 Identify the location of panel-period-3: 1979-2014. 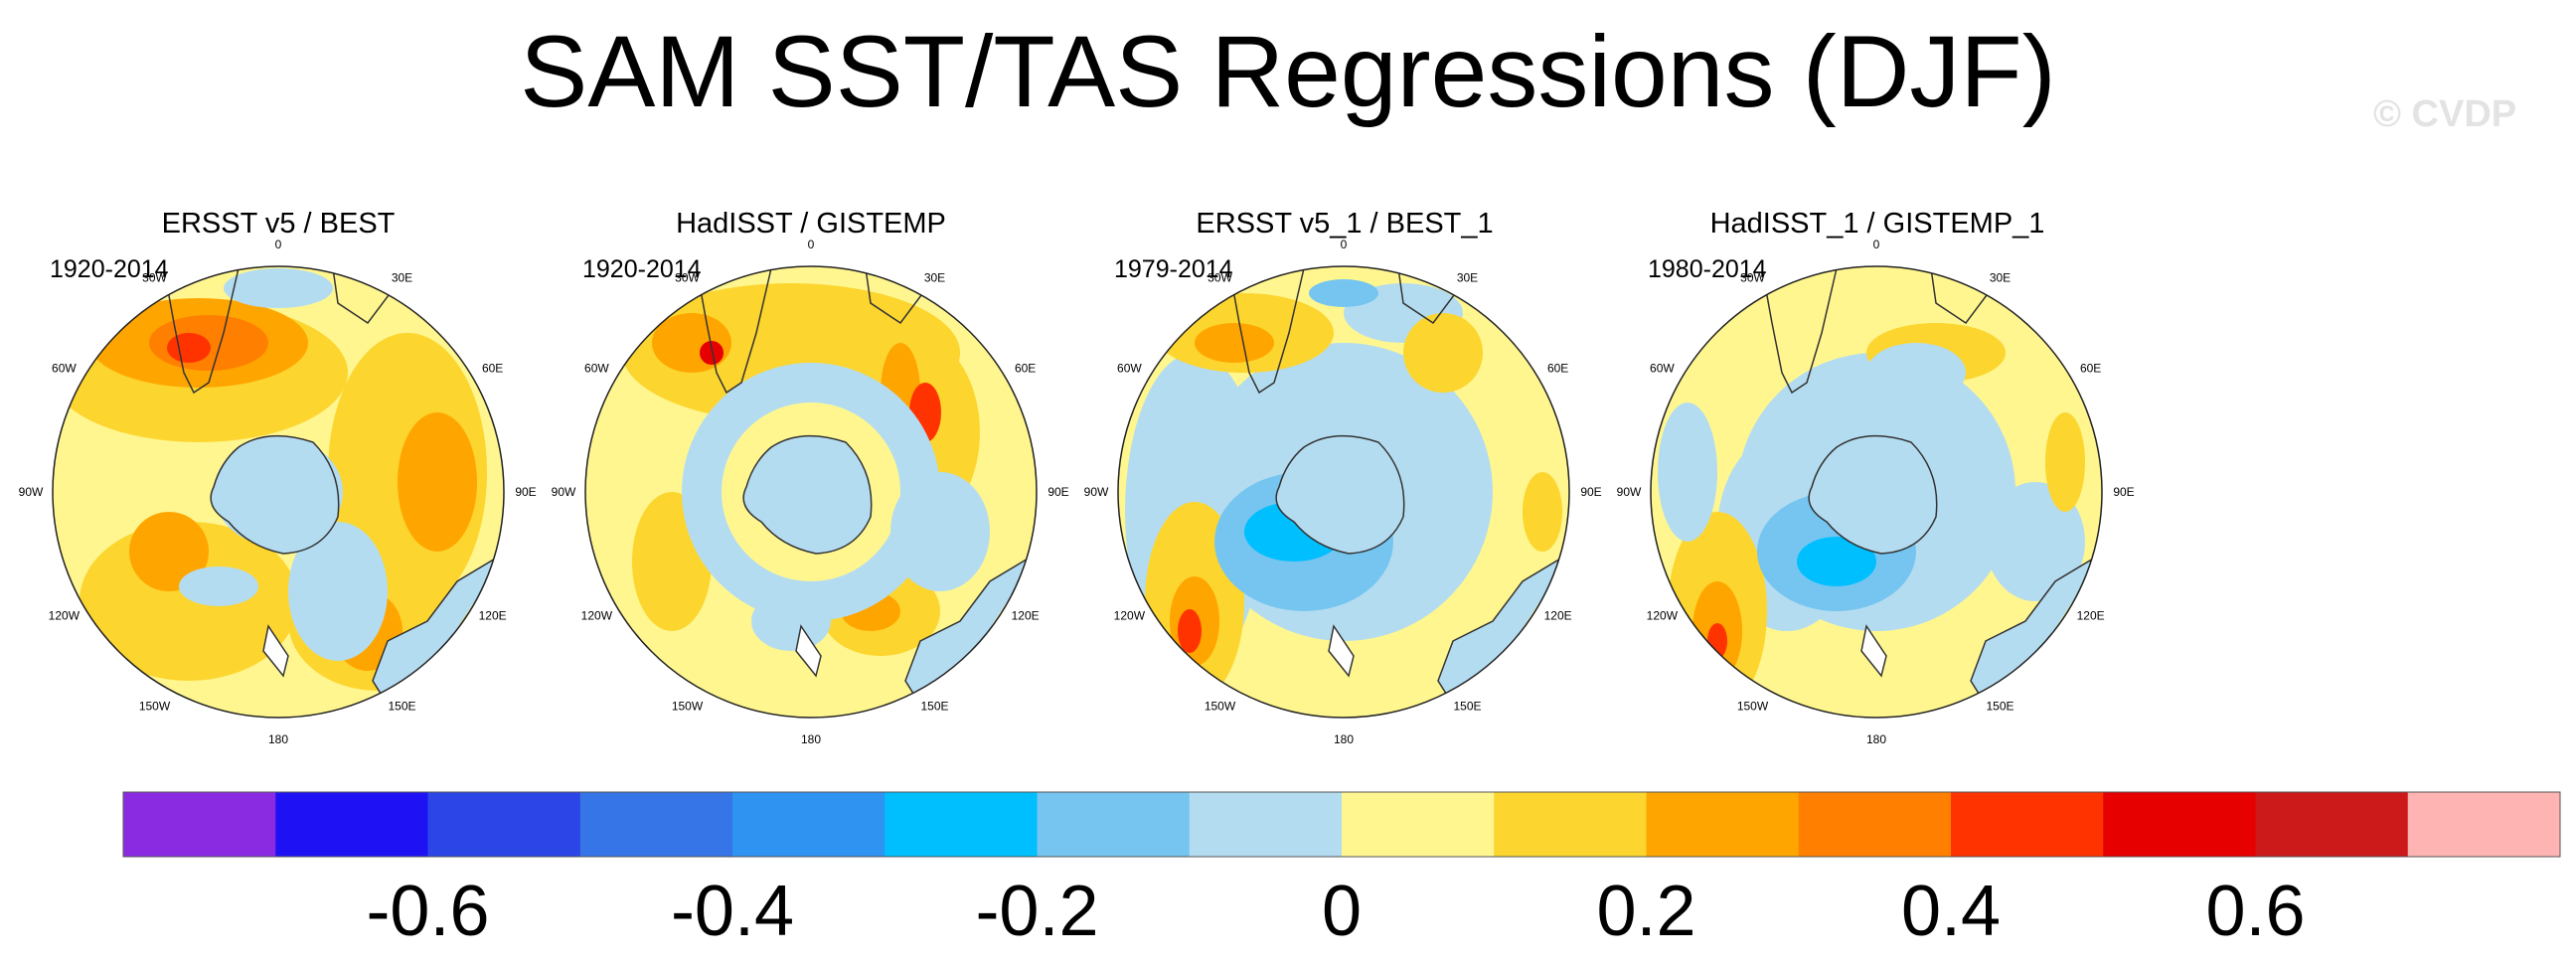
(1173, 269).